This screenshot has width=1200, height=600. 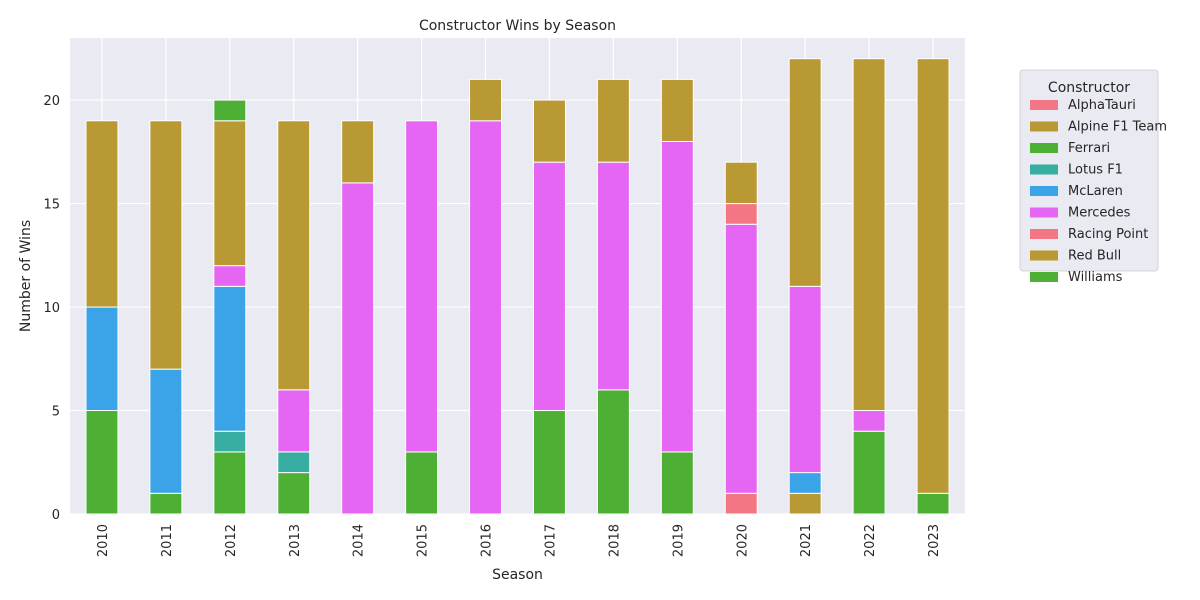 What do you see at coordinates (517, 575) in the screenshot?
I see `x-axis-label: Season` at bounding box center [517, 575].